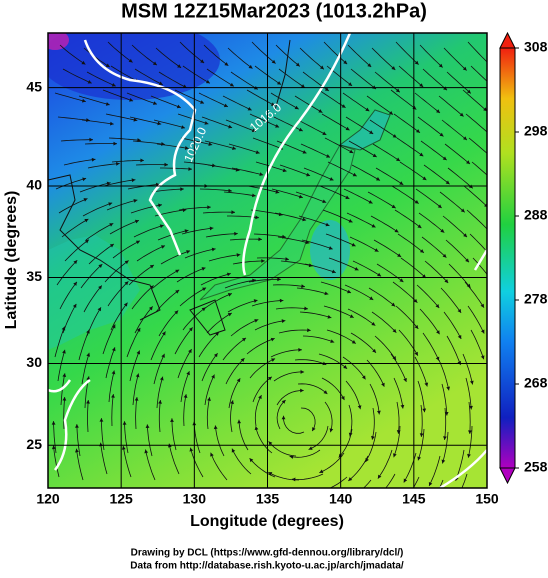  What do you see at coordinates (267, 521) in the screenshot?
I see `x-axis-label: Longitude (degrees)` at bounding box center [267, 521].